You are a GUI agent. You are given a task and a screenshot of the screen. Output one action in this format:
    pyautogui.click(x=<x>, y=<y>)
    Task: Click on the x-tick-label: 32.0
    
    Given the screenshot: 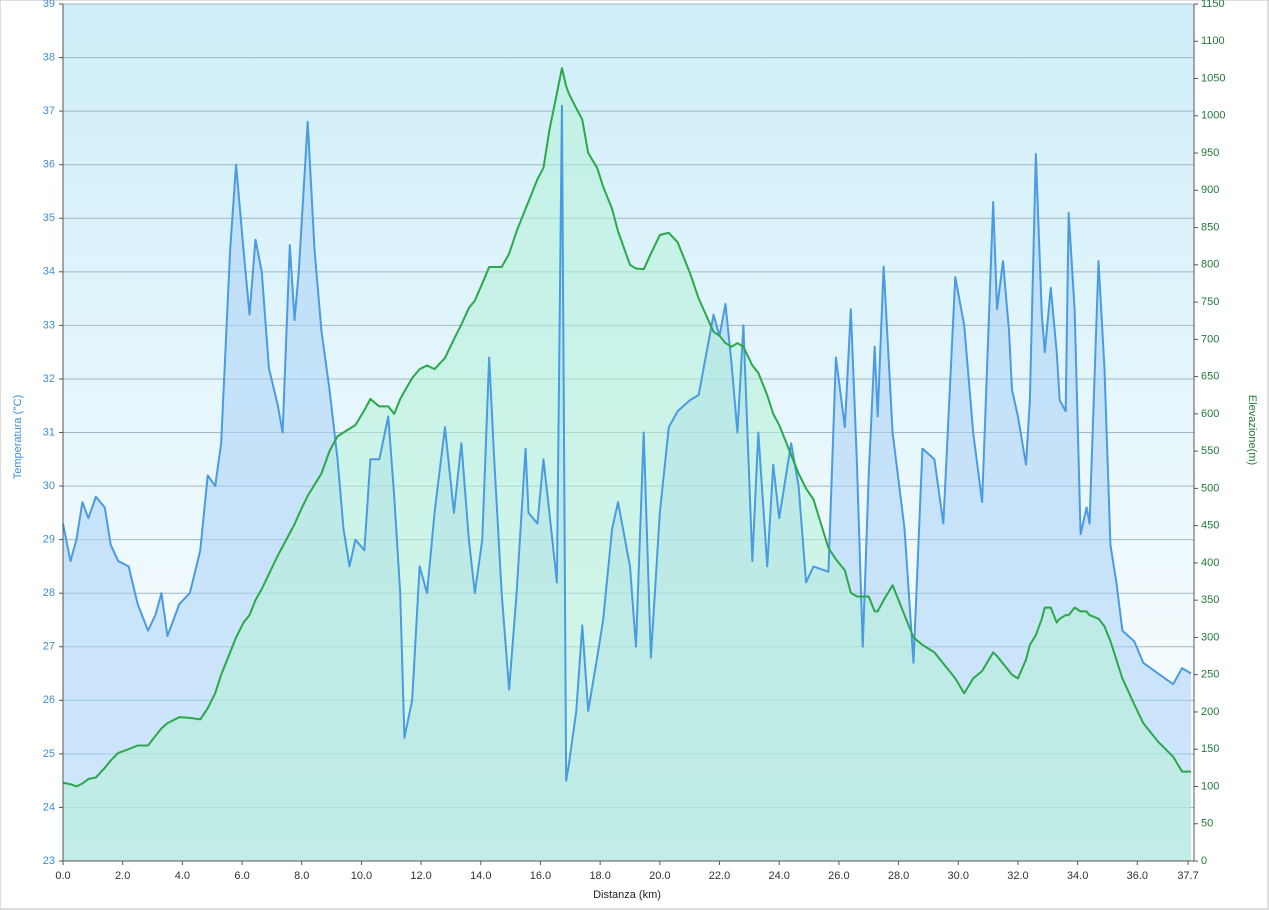 What is the action you would take?
    pyautogui.click(x=1017, y=876)
    